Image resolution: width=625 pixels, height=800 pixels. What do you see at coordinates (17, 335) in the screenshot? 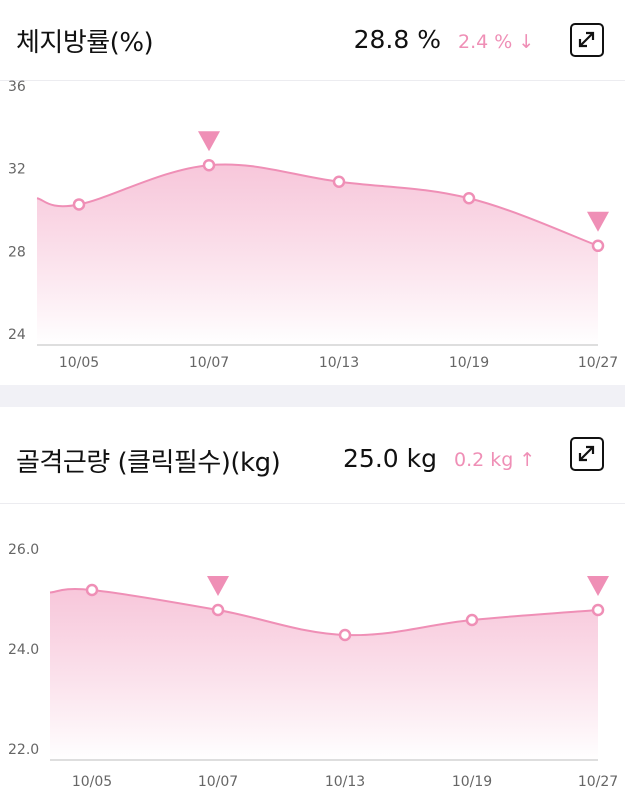
I see `y-tick-label: 24` at bounding box center [17, 335].